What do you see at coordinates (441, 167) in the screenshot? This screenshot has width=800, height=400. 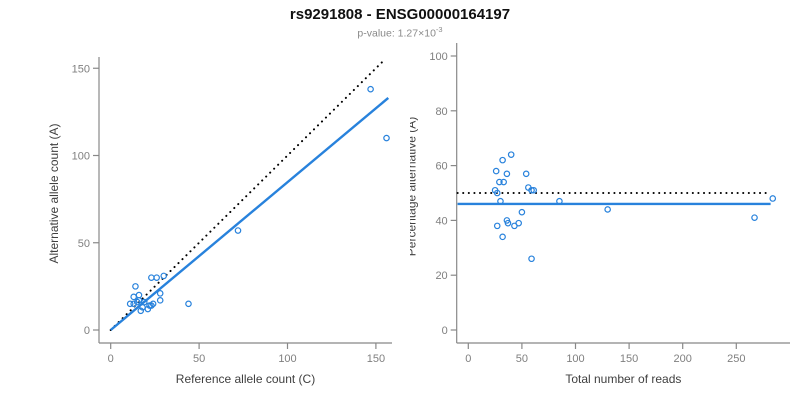 I see `y-tick-label: 60` at bounding box center [441, 167].